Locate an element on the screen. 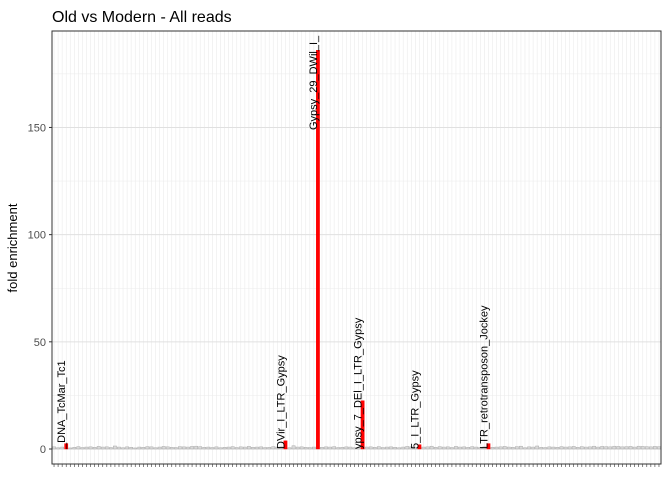 The image size is (672, 480). bar-label: 5_I_LTR_Gypsy is located at coordinates (415, 409).